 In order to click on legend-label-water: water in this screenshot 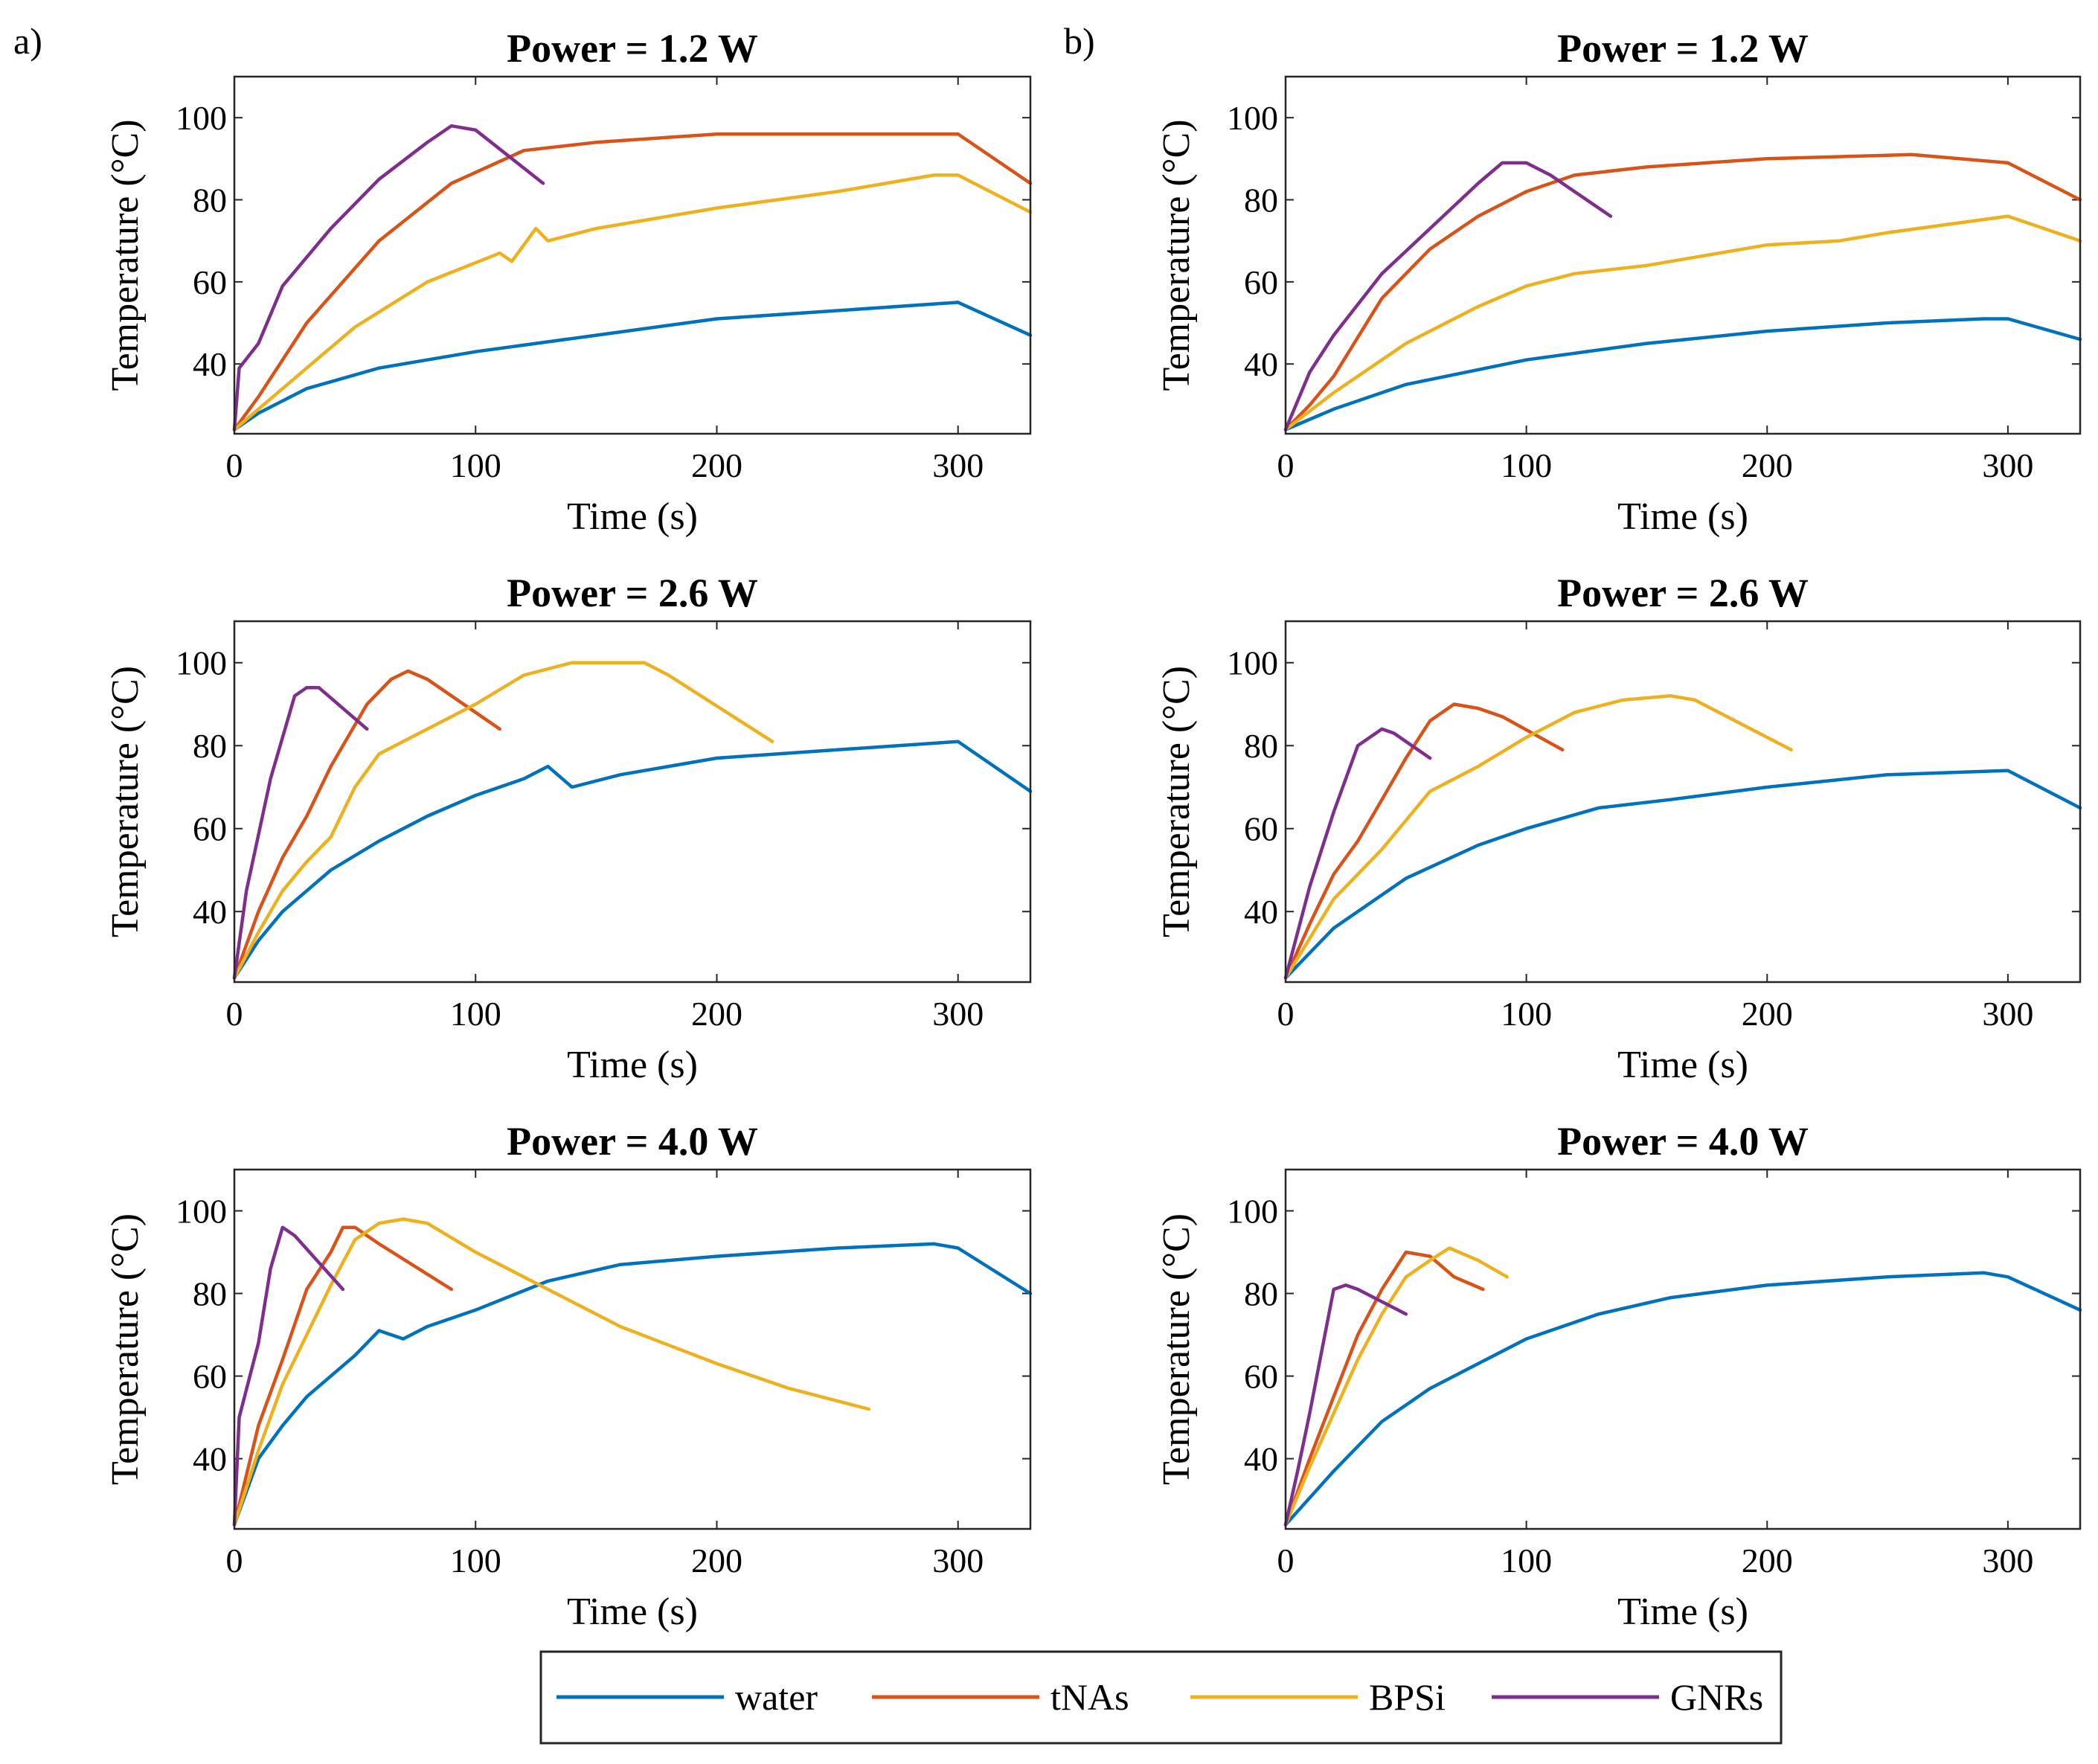, I will do `click(777, 1697)`.